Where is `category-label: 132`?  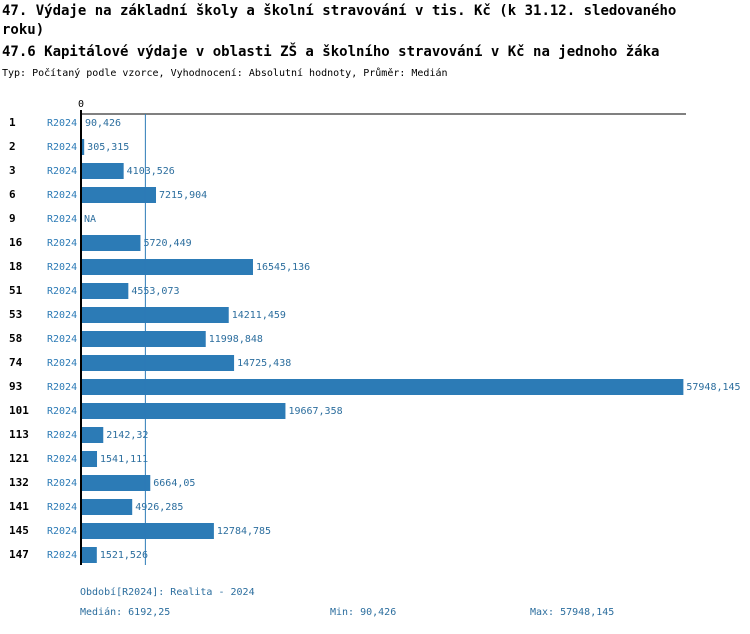 category-label: 132 is located at coordinates (19, 482).